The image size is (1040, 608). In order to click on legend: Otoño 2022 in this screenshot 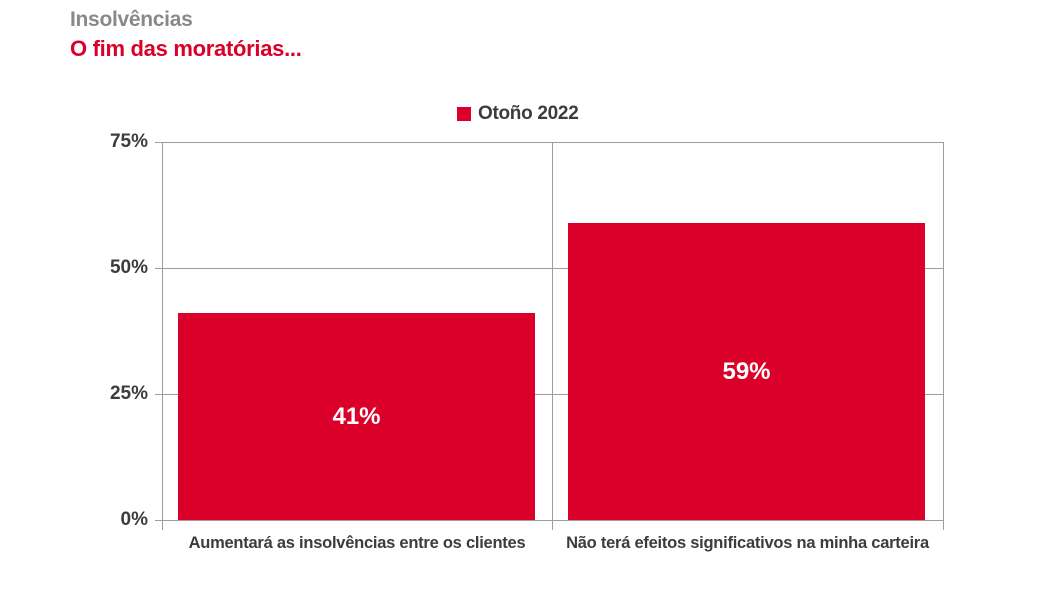, I will do `click(518, 114)`.